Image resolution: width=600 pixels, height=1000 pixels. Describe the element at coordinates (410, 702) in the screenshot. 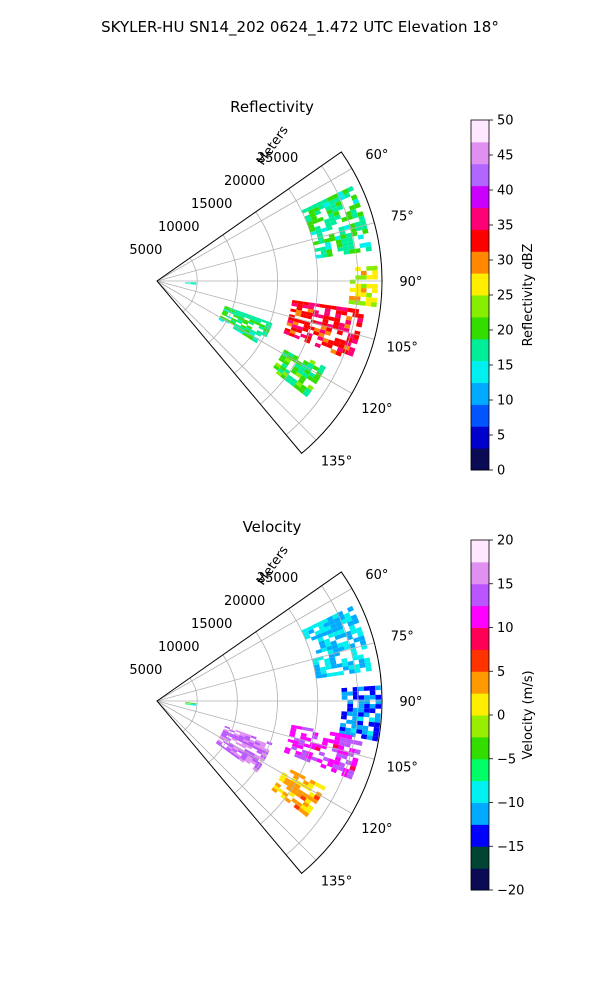

I see `azimuth-tick-label: 90°` at that location.